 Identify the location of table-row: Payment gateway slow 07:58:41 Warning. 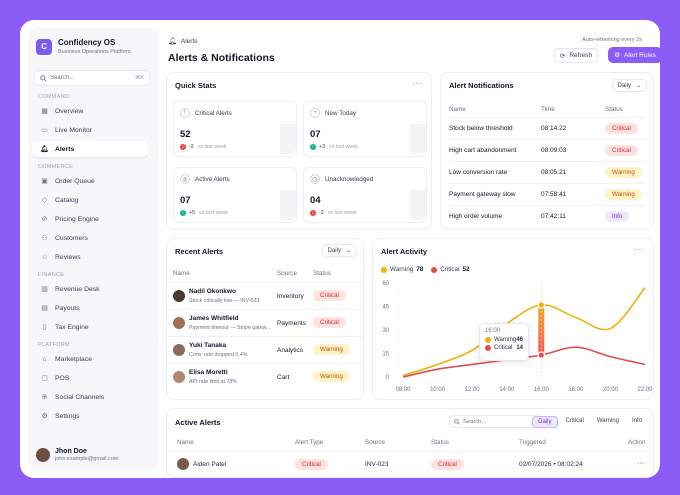
(547, 194).